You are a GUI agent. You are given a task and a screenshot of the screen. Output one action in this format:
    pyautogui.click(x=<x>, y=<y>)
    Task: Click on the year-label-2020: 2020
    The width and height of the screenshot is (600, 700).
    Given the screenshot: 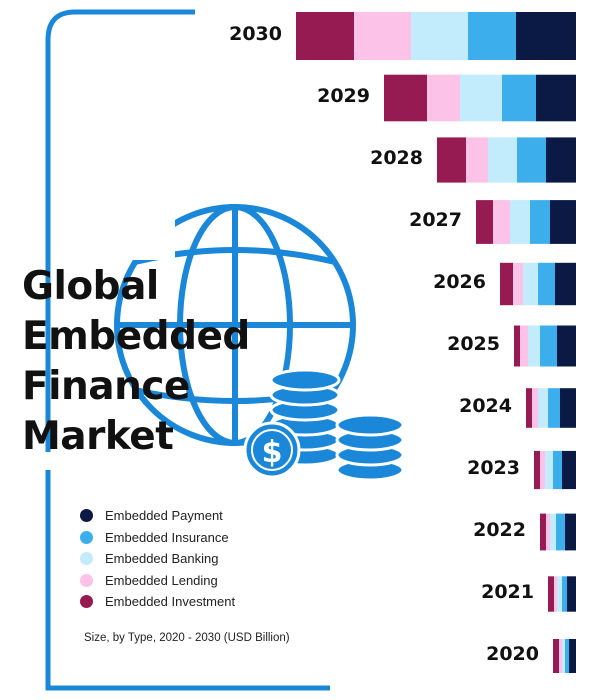 What is the action you would take?
    pyautogui.click(x=512, y=654)
    